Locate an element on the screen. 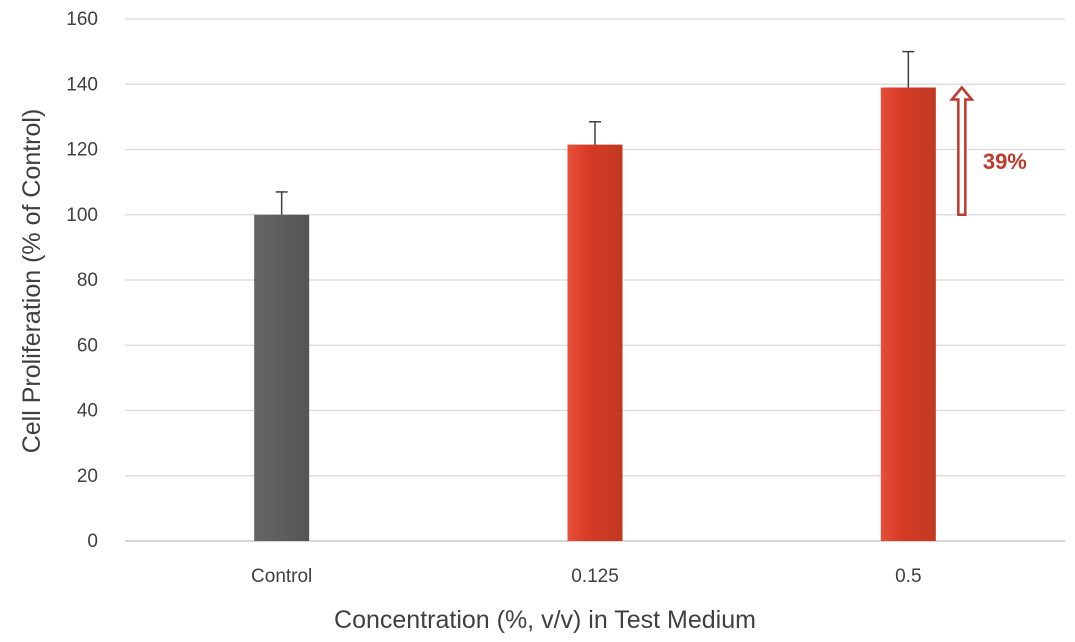  y-tick-label: 80 is located at coordinates (87, 280).